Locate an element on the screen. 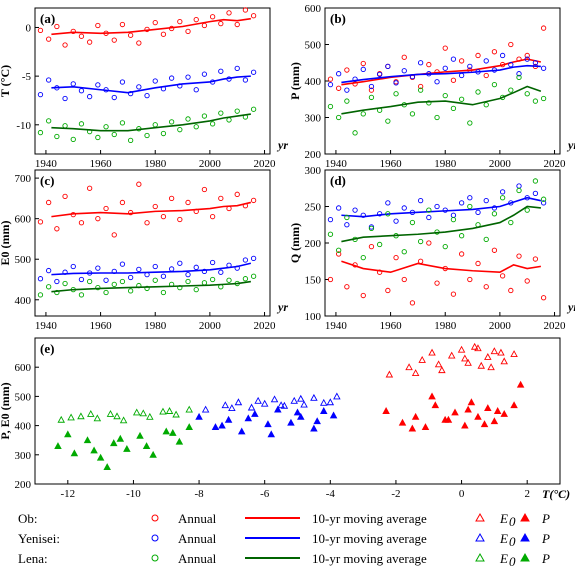 The width and height of the screenshot is (575, 570). legend-annual-marker is located at coordinates (155, 518).